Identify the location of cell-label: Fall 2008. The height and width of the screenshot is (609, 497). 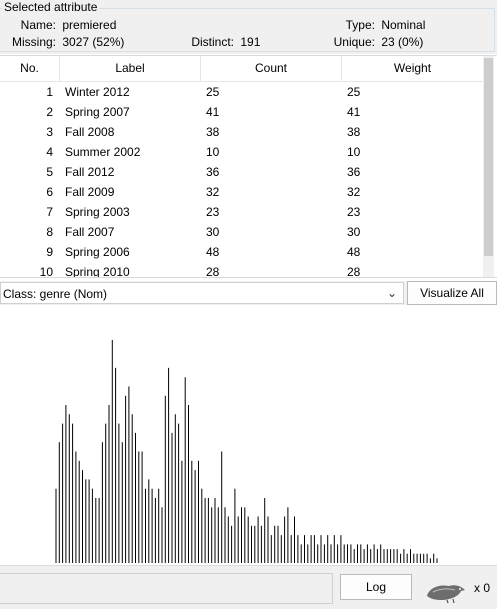
(89, 132).